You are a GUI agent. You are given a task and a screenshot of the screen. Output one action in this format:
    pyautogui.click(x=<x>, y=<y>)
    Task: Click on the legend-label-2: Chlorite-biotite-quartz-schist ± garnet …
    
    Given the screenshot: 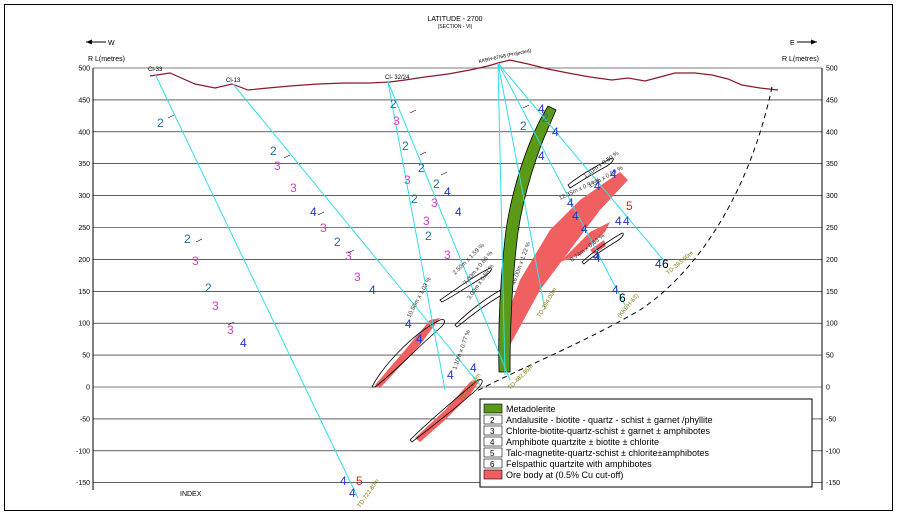 What is the action you would take?
    pyautogui.click(x=608, y=431)
    